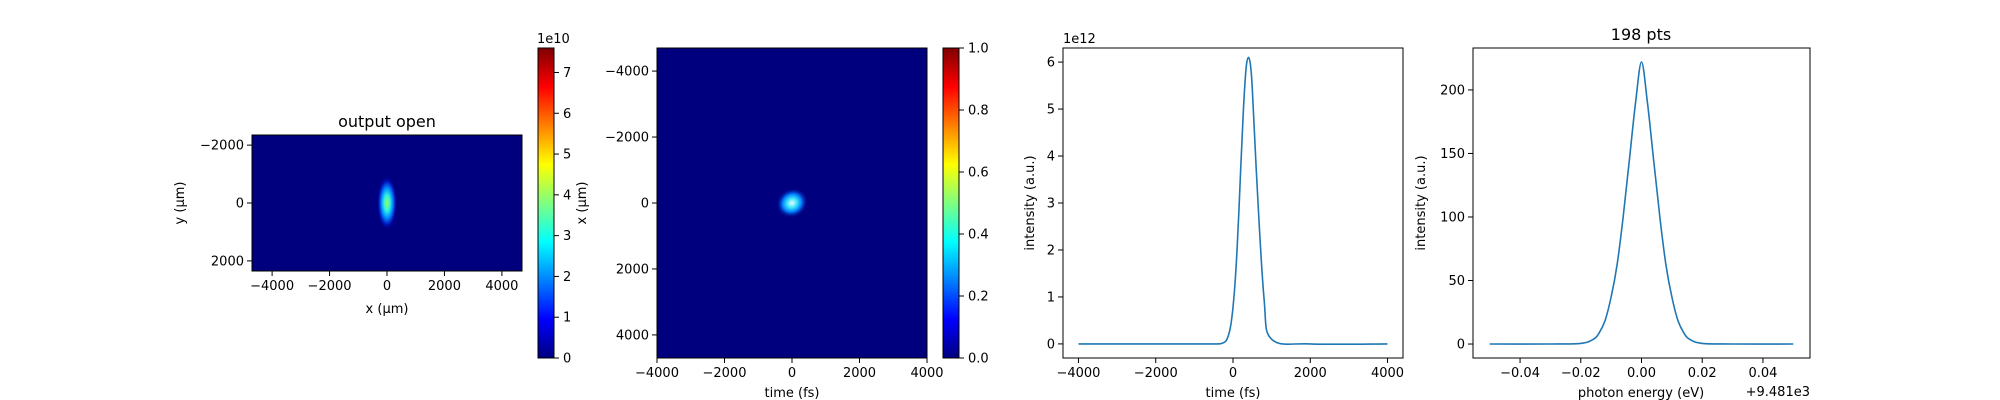  Describe the element at coordinates (978, 297) in the screenshot. I see `colorbar-tick-label: 0.2` at that location.